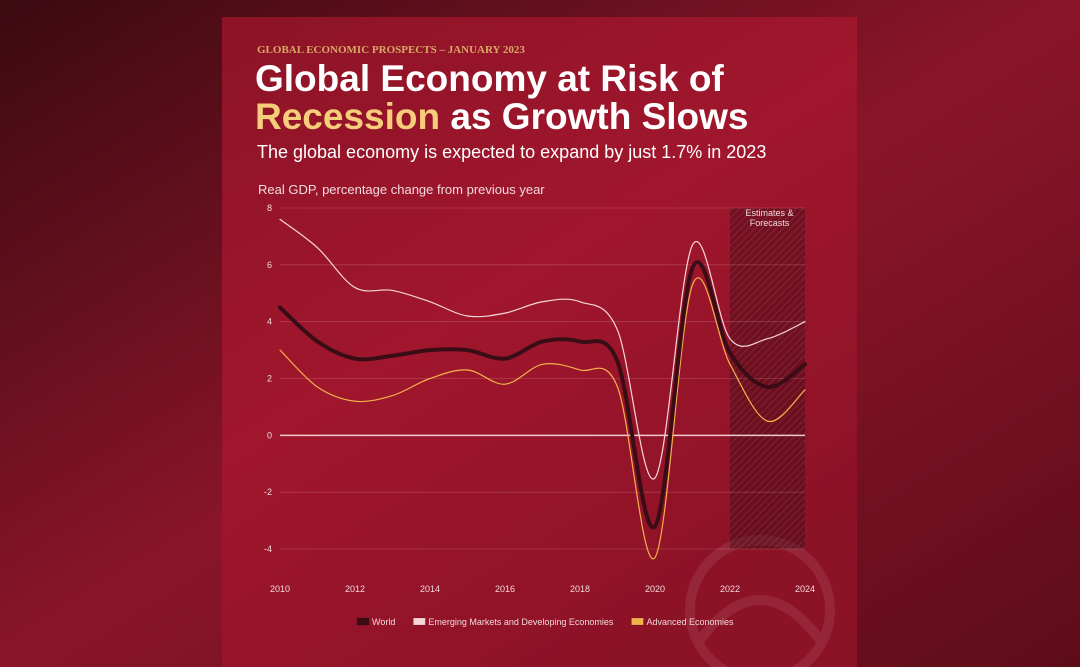  I want to click on y-tick-label: 2, so click(269, 379).